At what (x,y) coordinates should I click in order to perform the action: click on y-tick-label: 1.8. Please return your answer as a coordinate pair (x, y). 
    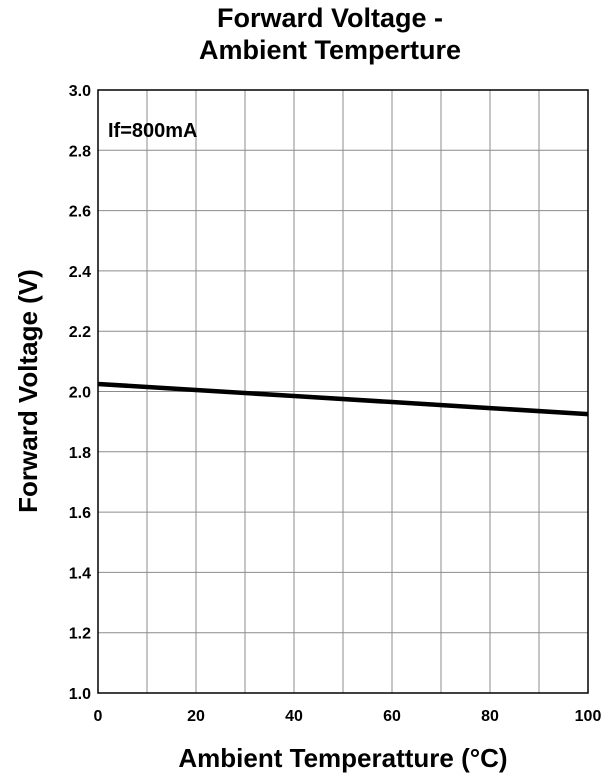
    Looking at the image, I should click on (80, 453).